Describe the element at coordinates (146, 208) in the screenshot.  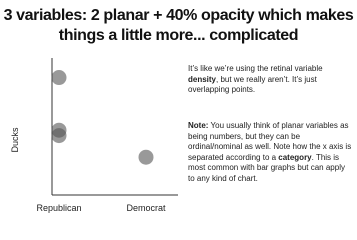
I see `x-tick-label: Democrat` at that location.